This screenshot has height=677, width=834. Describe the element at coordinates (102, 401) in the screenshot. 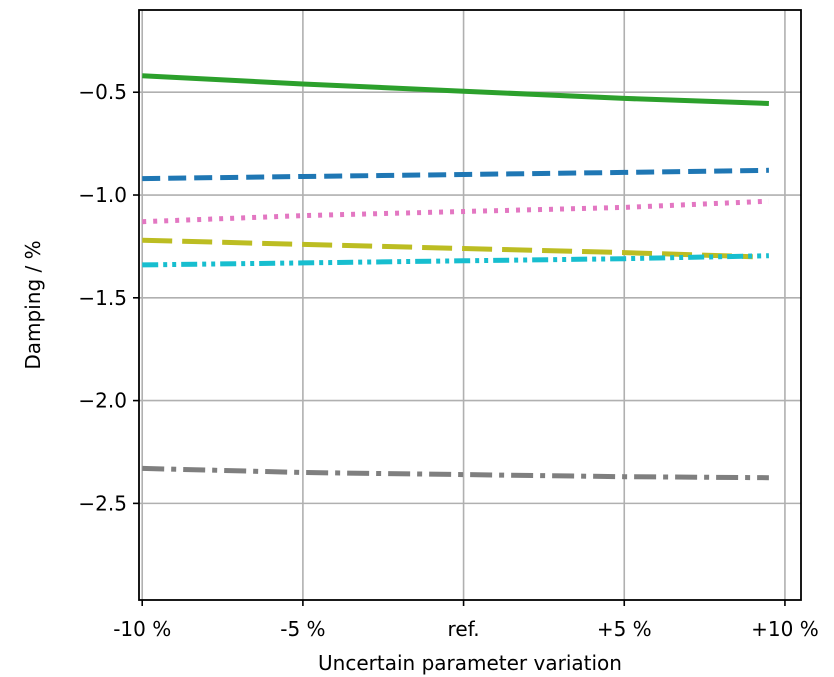

I see `y-tick-label: −2.0` at that location.